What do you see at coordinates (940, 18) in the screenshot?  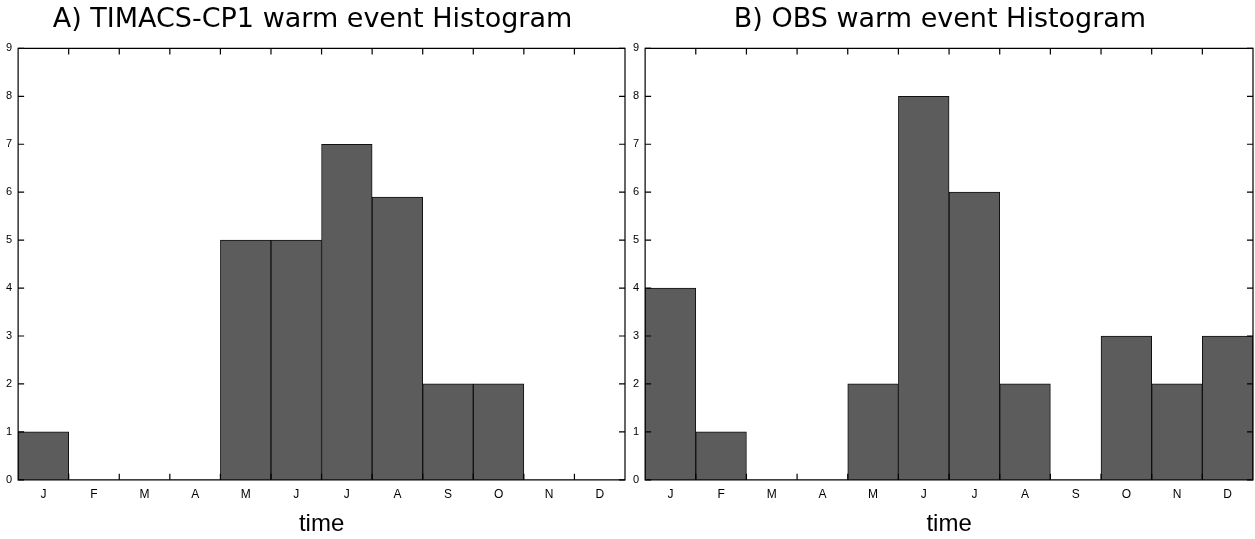 I see `chart-title: B) OBS warm event Histogram` at bounding box center [940, 18].